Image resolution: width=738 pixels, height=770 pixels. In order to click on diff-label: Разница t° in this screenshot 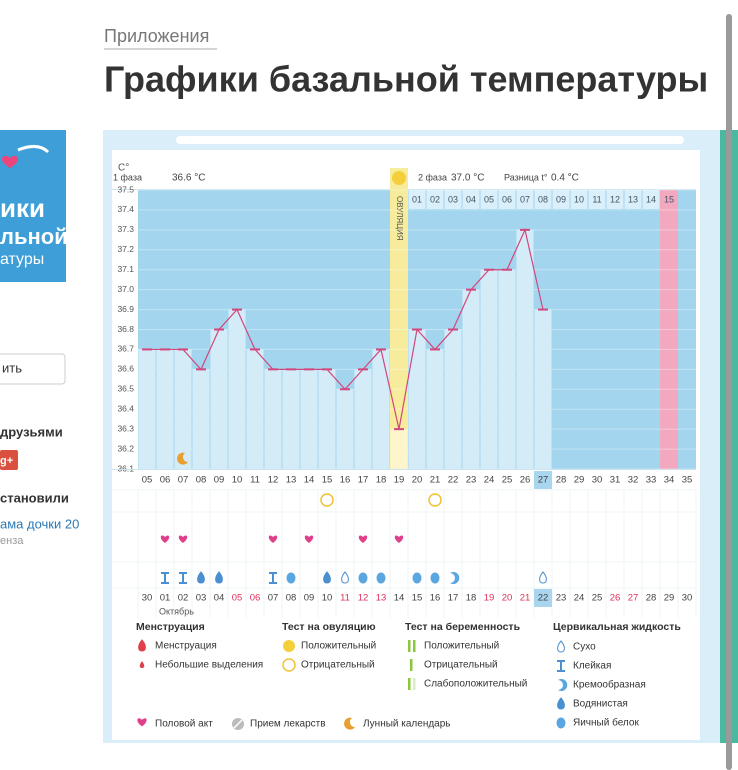, I will do `click(526, 177)`.